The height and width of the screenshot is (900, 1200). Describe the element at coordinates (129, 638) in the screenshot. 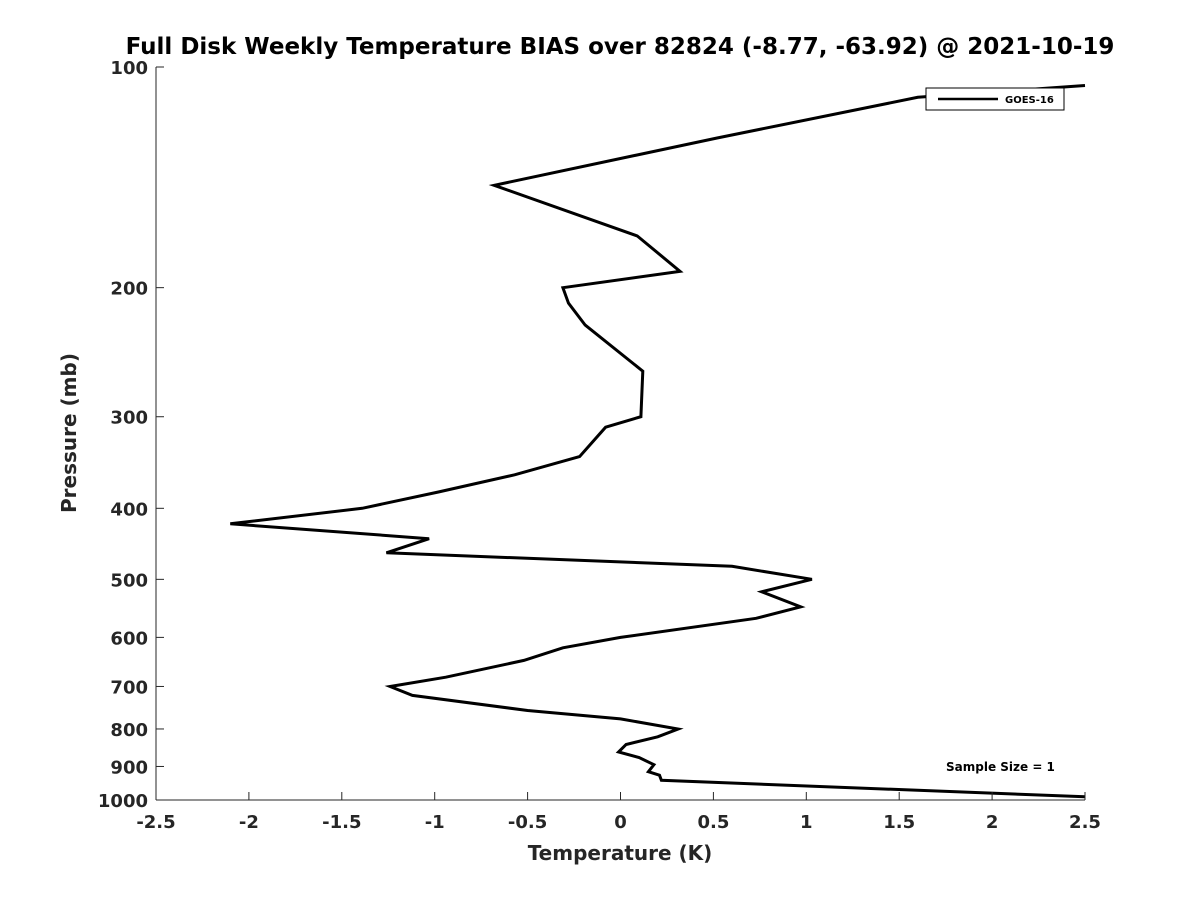

I see `y-tick-label: 600` at that location.